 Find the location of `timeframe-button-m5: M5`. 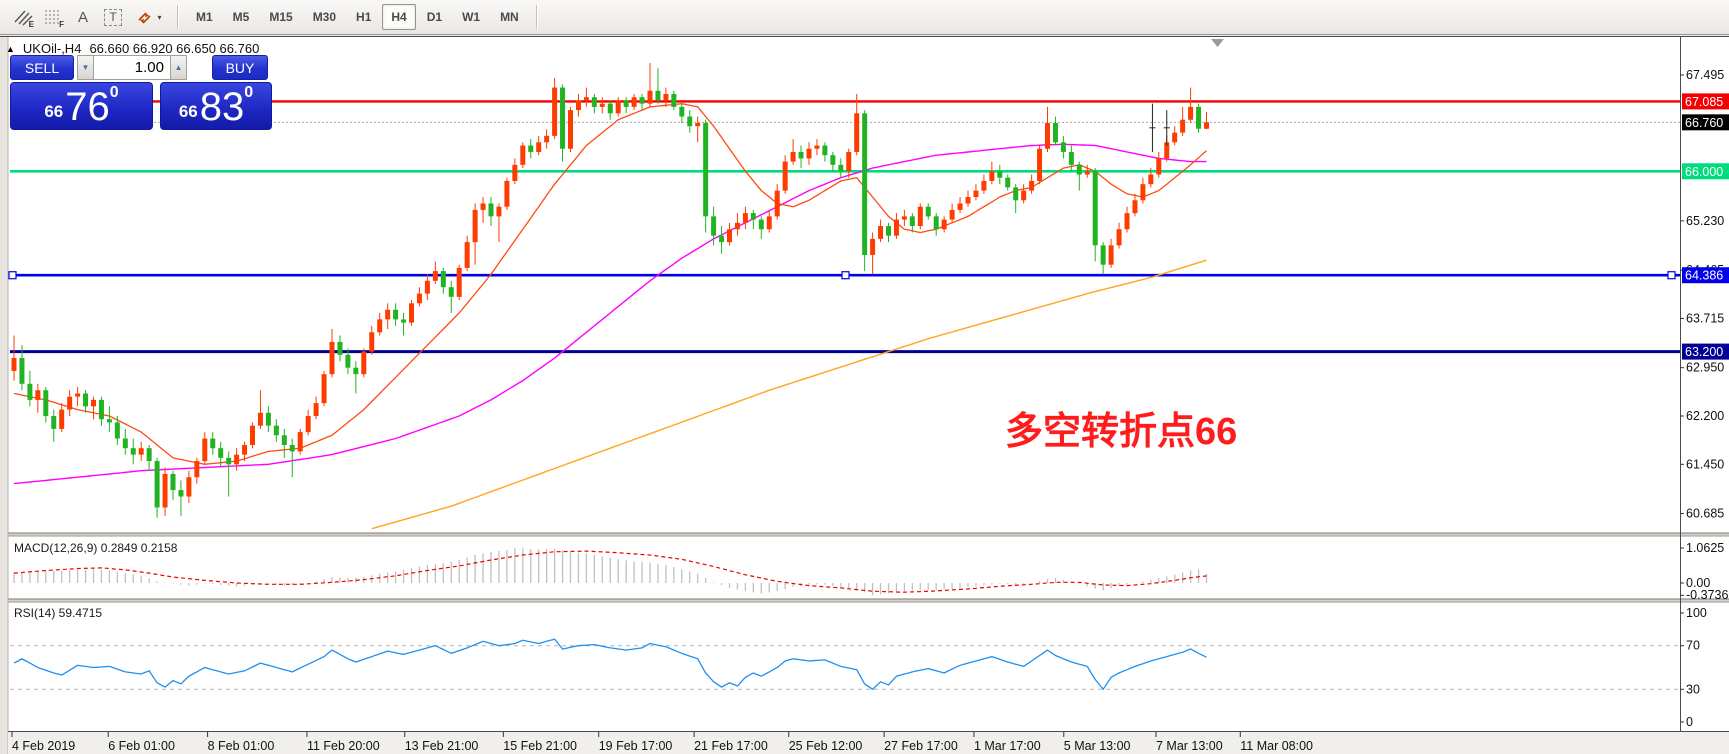

timeframe-button-m5: M5 is located at coordinates (241, 17).